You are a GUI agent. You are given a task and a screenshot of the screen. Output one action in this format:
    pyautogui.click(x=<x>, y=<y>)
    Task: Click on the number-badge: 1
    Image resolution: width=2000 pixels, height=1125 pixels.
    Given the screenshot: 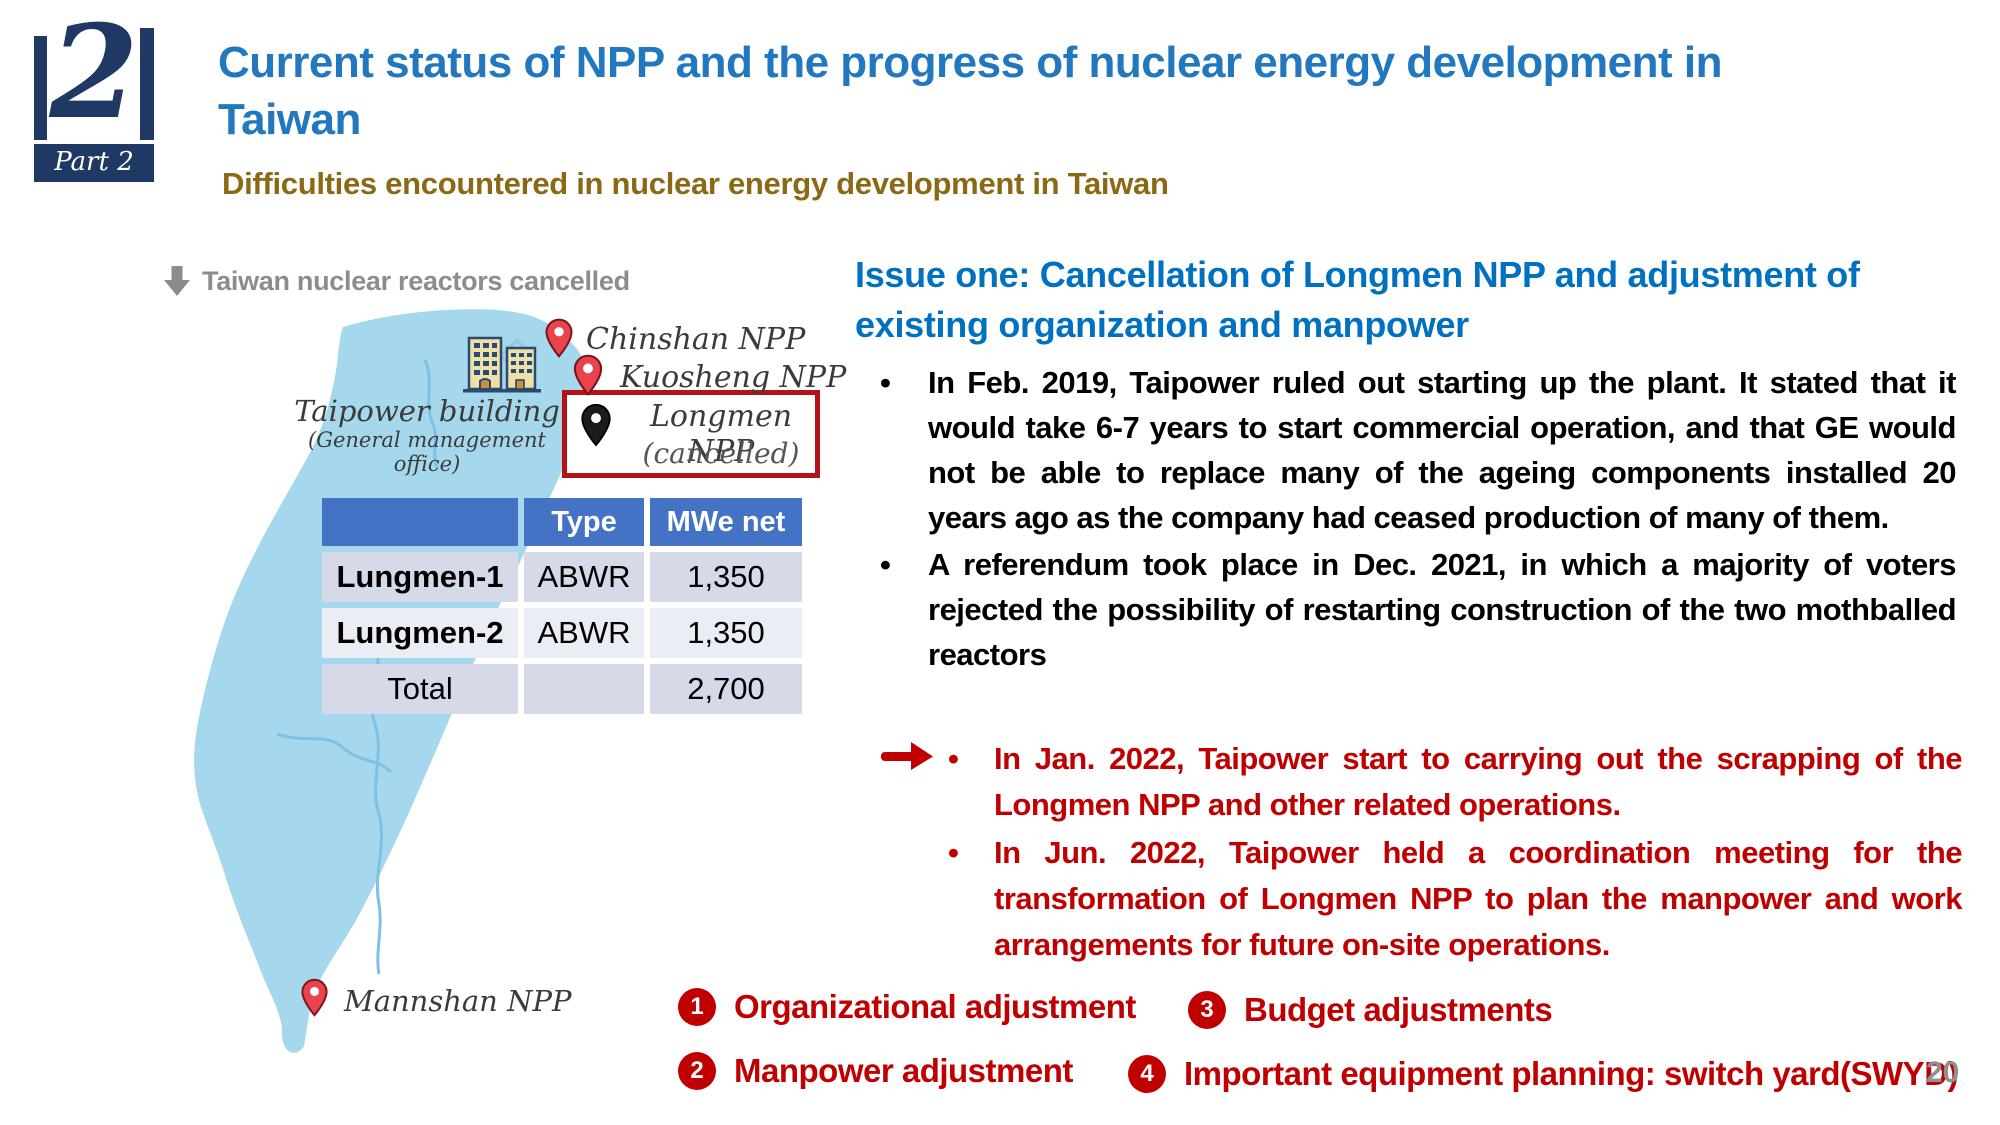 What is the action you would take?
    pyautogui.click(x=697, y=1007)
    